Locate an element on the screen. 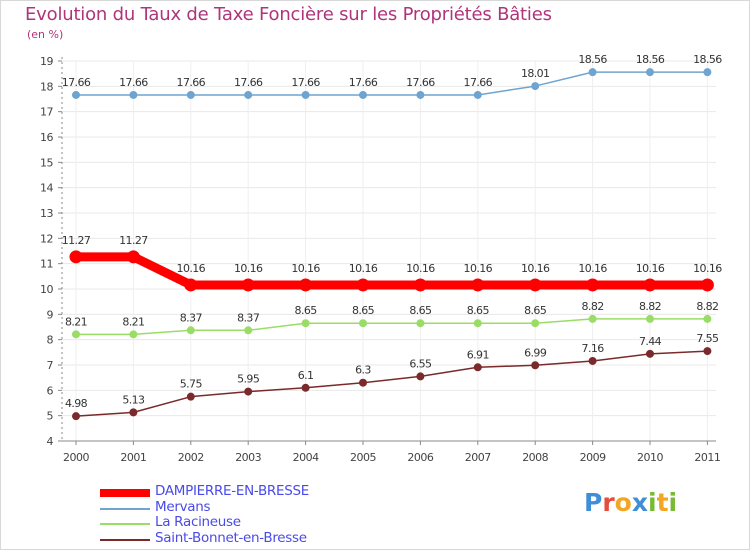  y-tick-label: 13 is located at coordinates (46, 213).